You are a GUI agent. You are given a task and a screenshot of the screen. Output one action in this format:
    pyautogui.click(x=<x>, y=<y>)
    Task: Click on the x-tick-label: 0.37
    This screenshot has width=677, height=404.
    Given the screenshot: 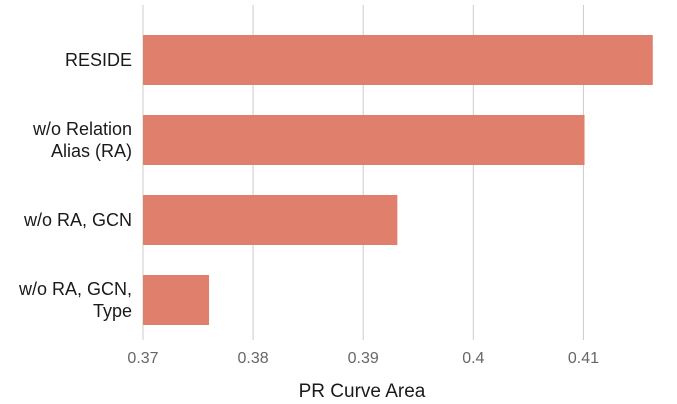 What is the action you would take?
    pyautogui.click(x=142, y=358)
    